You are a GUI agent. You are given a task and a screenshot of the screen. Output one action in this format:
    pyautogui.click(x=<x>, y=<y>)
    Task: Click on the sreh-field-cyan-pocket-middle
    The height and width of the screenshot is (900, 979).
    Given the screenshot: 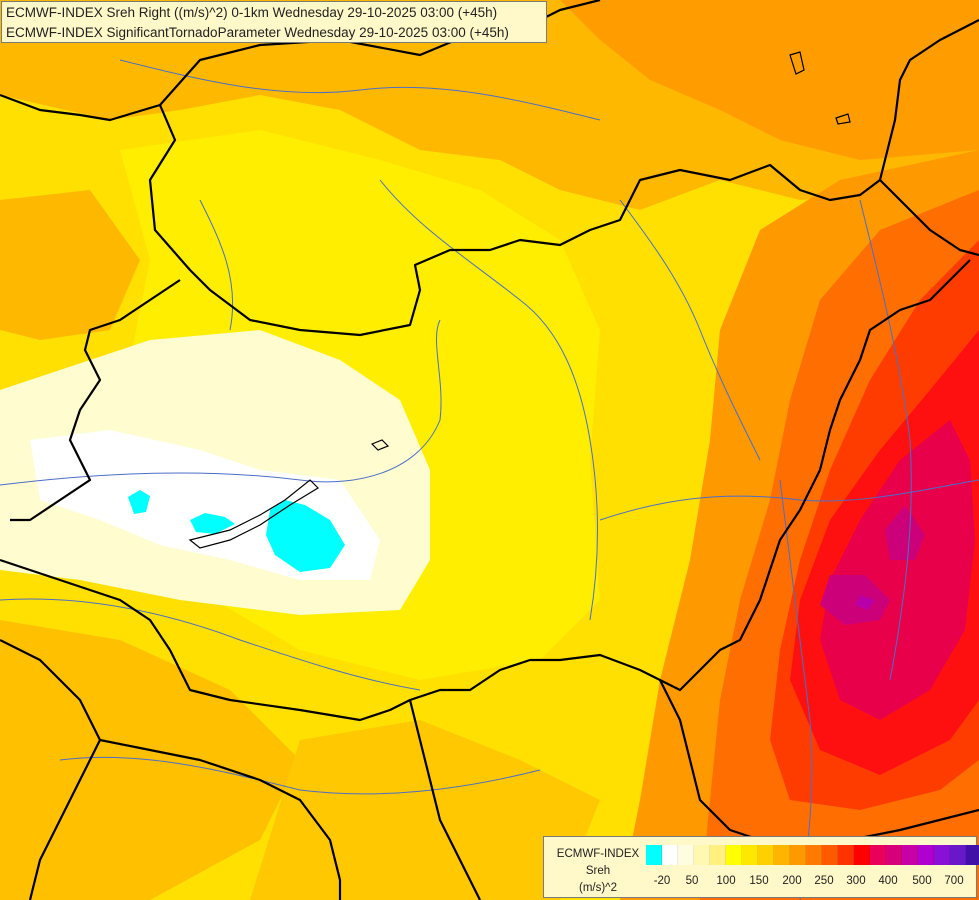 What is the action you would take?
    pyautogui.click(x=212, y=523)
    